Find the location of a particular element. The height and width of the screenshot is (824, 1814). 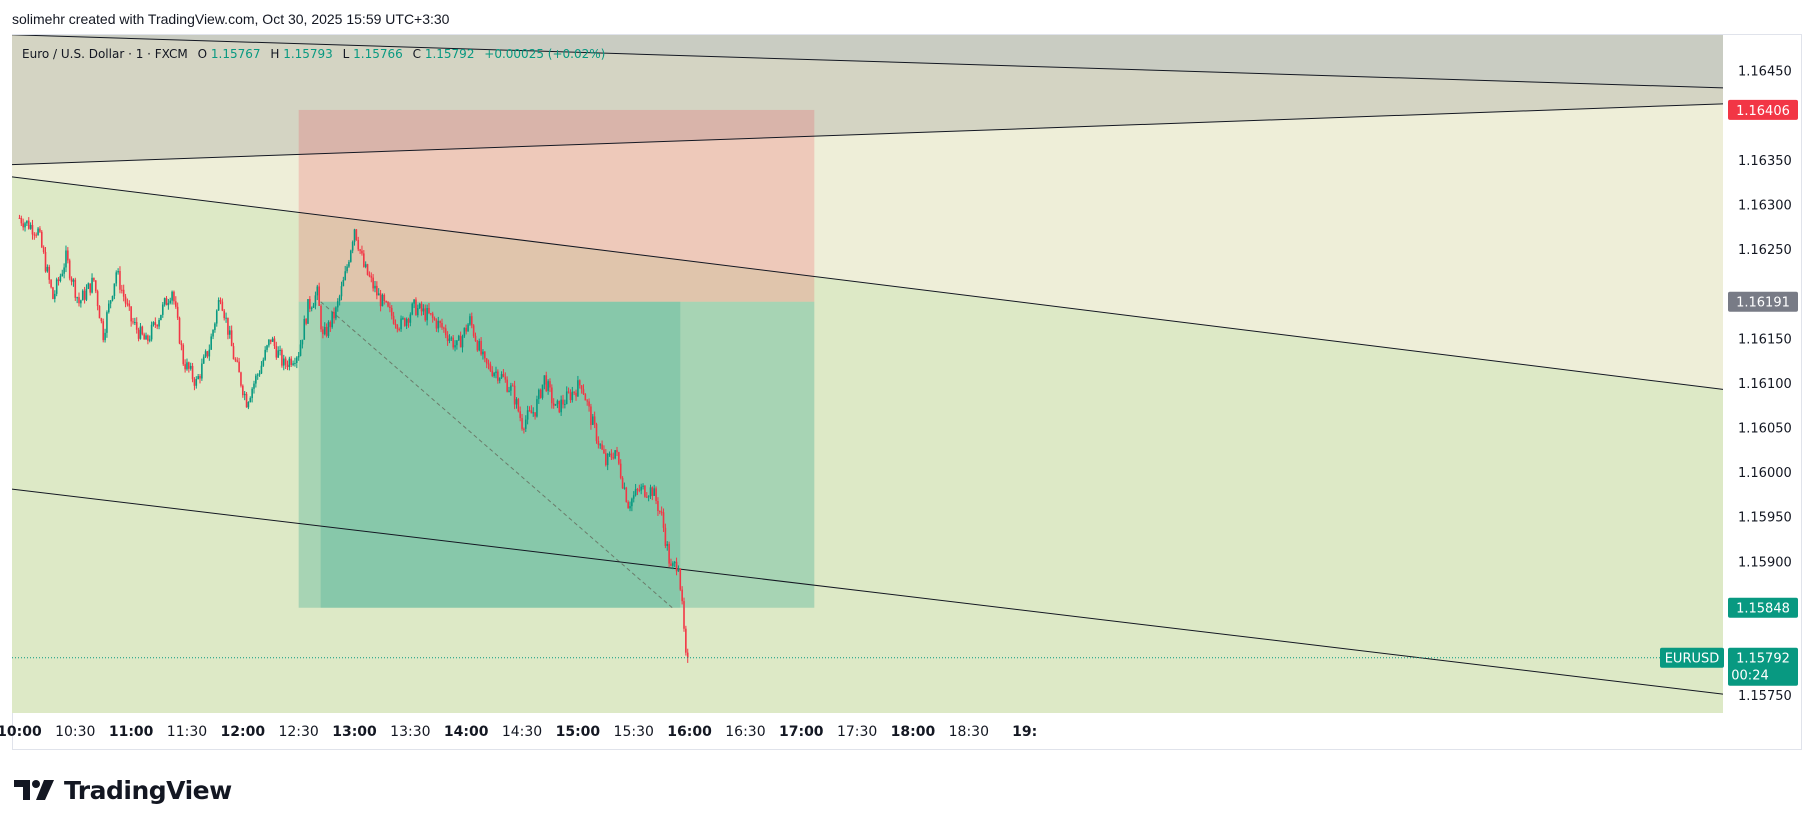

take-profit-zone is located at coordinates (556, 454).